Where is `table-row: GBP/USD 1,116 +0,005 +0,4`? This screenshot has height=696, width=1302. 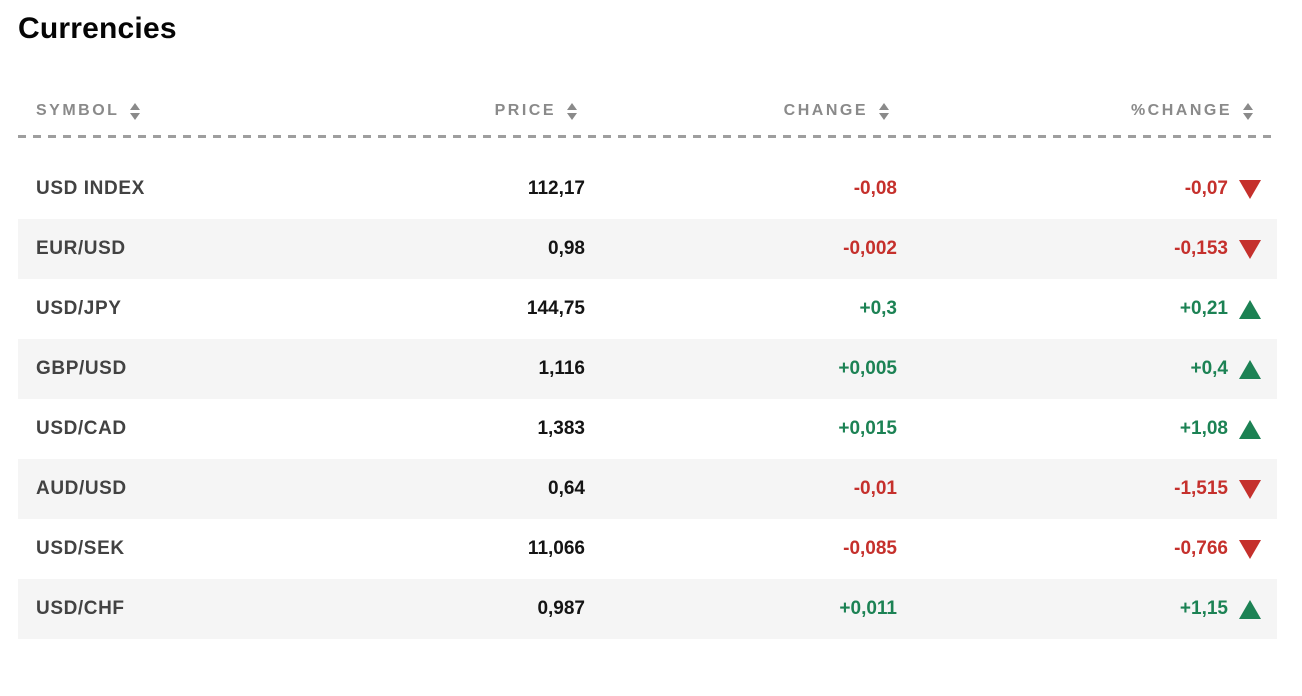 table-row: GBP/USD 1,116 +0,005 +0,4 is located at coordinates (647, 369).